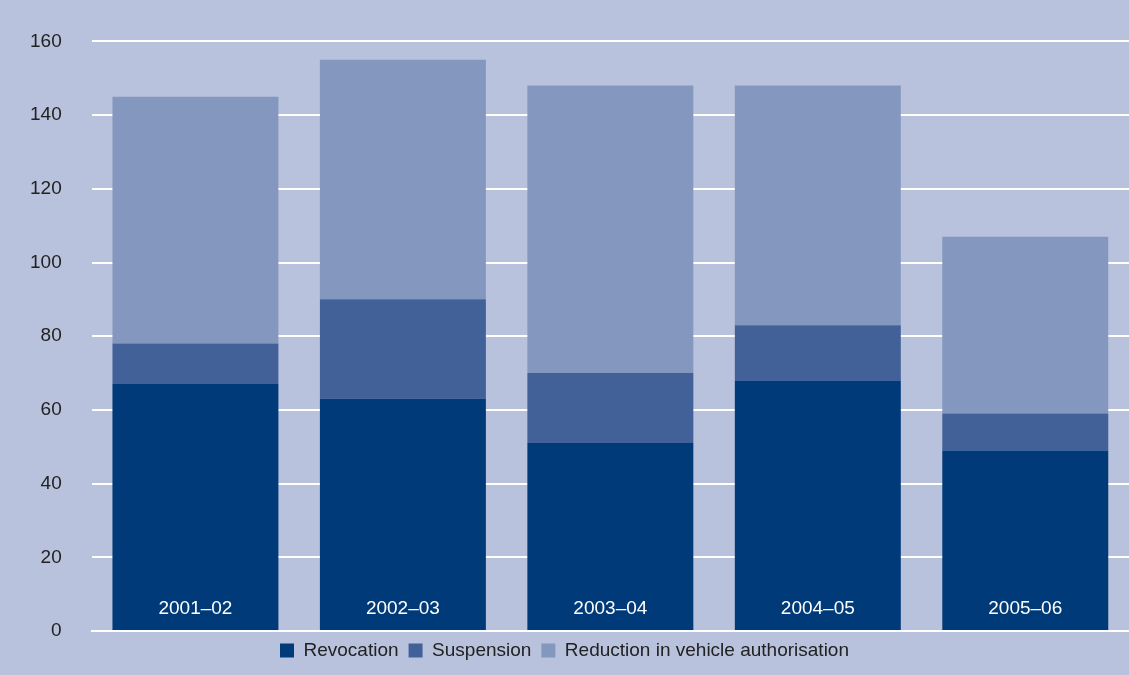  I want to click on x-tick-label: 2001–02, so click(195, 608).